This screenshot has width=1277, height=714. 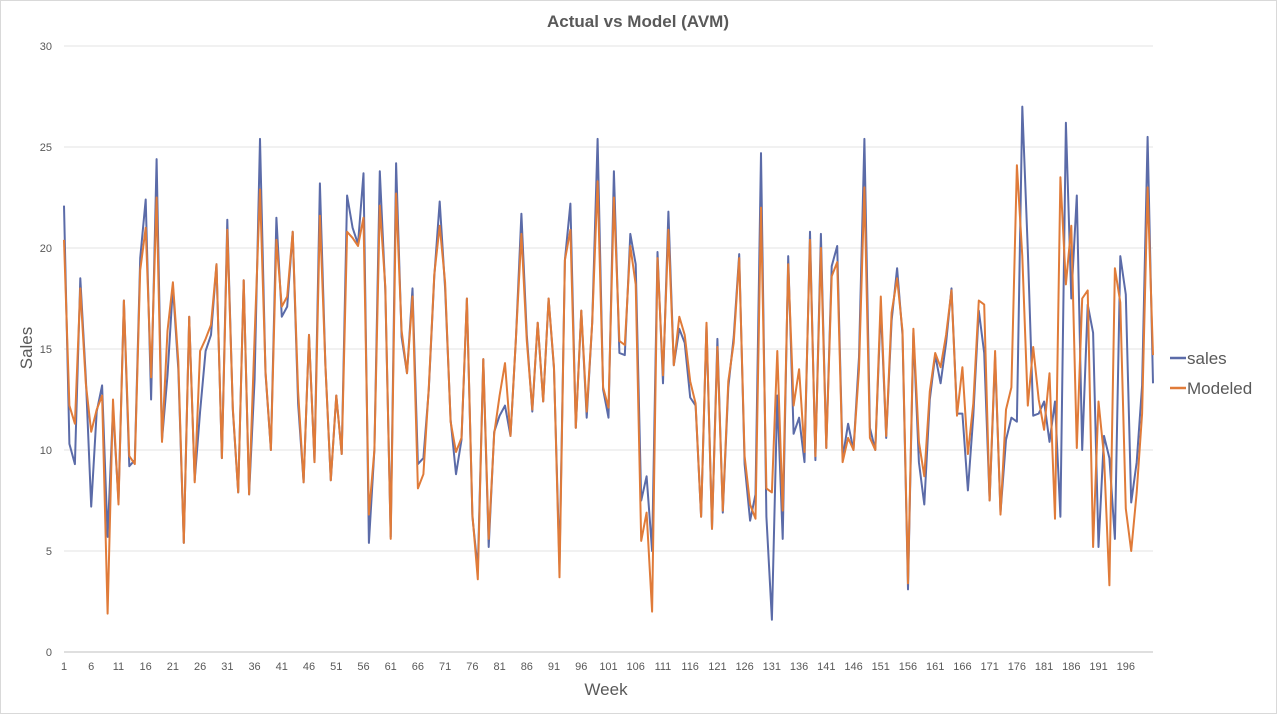 I want to click on x-tick-label: 56, so click(x=363, y=667).